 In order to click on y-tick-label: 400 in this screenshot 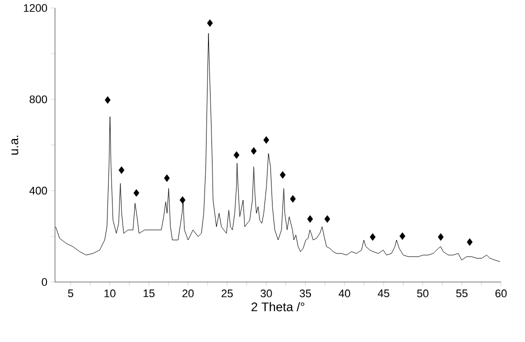, I will do `click(38, 190)`.